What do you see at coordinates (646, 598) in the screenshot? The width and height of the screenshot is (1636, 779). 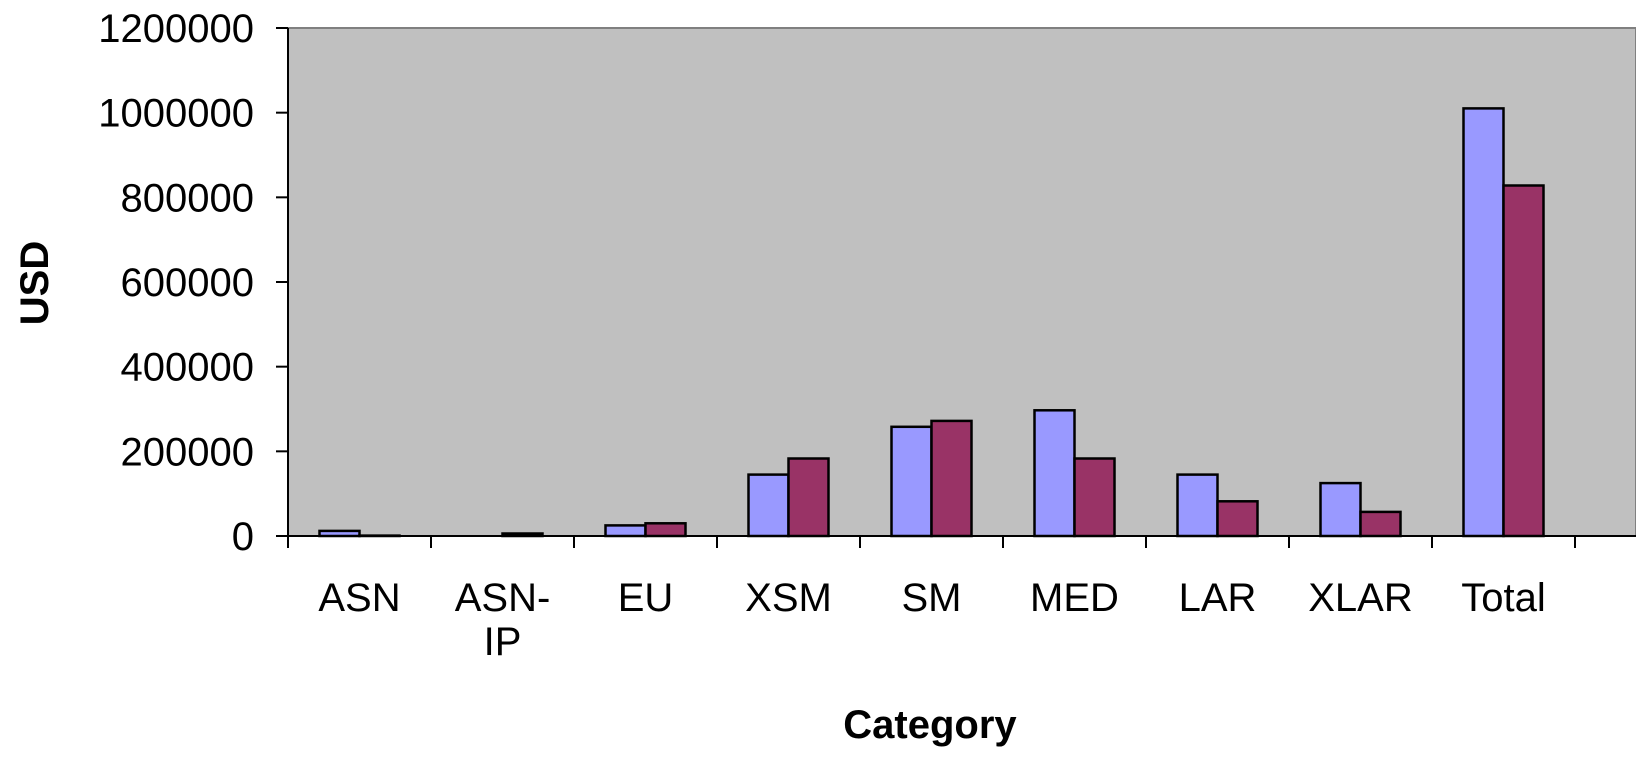 I see `x-tick-label: EU` at bounding box center [646, 598].